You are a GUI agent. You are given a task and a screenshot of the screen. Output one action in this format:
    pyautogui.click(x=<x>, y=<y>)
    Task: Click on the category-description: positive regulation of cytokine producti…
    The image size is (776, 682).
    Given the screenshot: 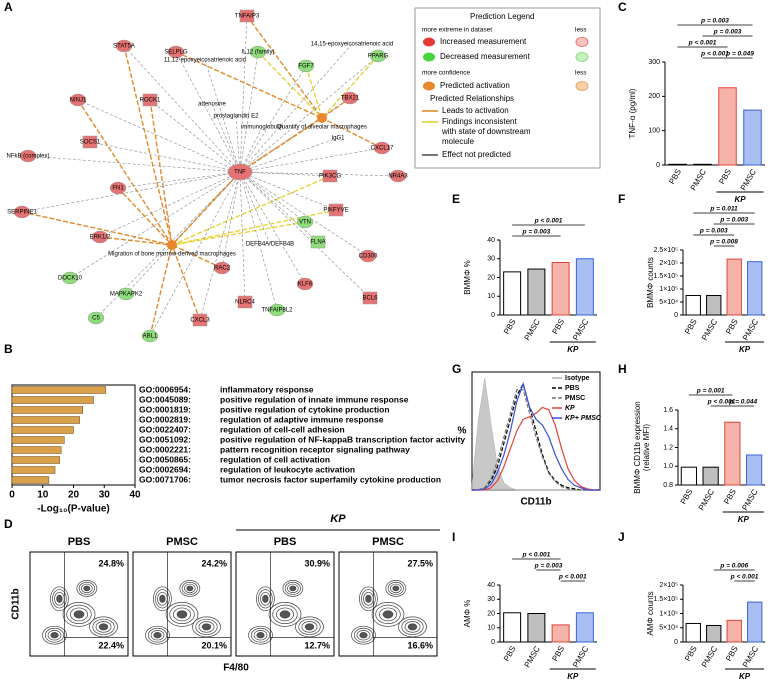 What is the action you would take?
    pyautogui.click(x=305, y=409)
    